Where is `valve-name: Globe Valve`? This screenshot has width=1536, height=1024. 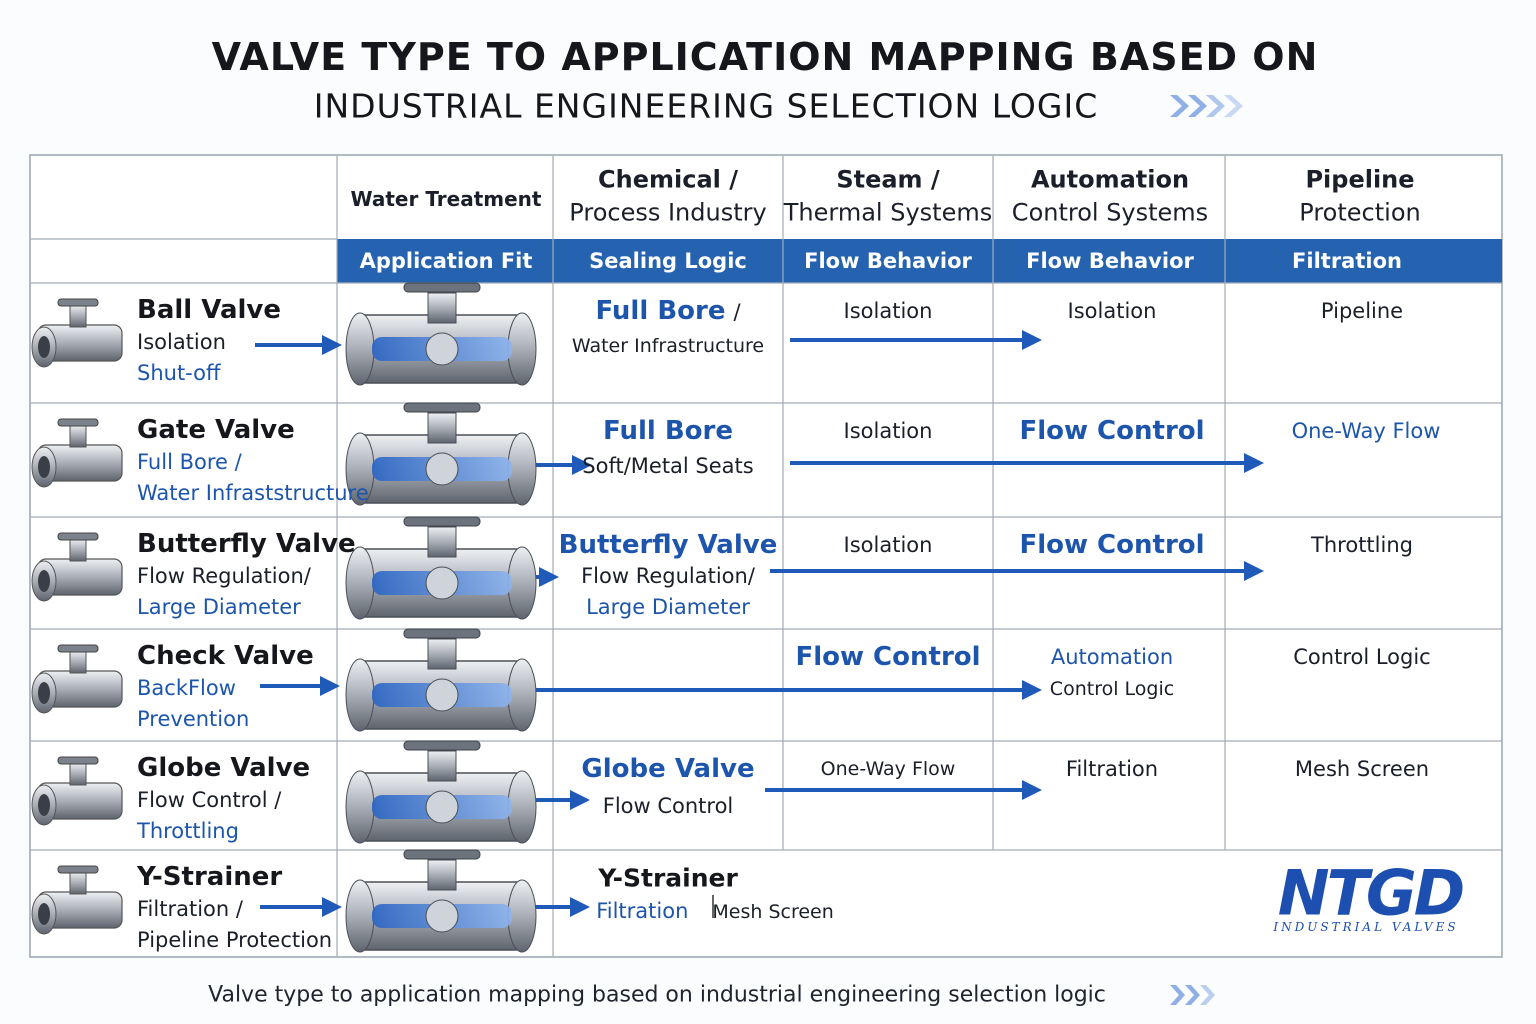
valve-name: Globe Valve is located at coordinates (224, 768).